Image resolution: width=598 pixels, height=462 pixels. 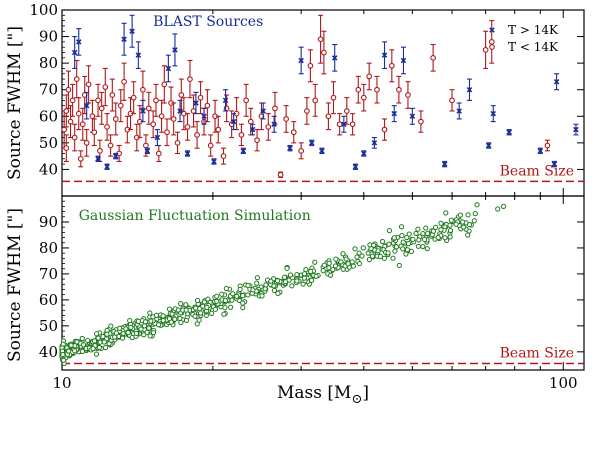 What do you see at coordinates (208, 22) in the screenshot?
I see `top-panel-title: BLAST Sources` at bounding box center [208, 22].